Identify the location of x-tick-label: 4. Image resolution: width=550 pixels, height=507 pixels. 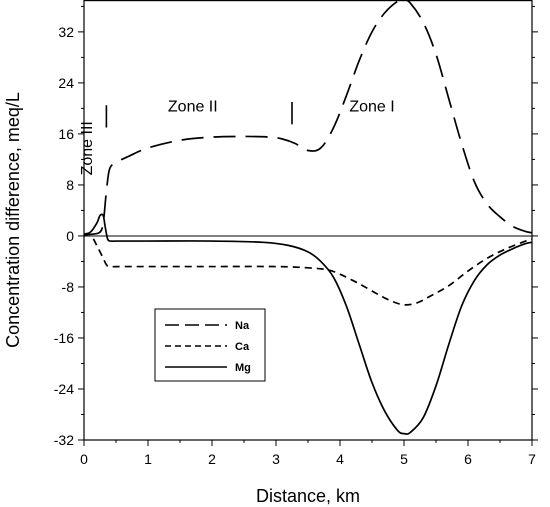
(340, 459).